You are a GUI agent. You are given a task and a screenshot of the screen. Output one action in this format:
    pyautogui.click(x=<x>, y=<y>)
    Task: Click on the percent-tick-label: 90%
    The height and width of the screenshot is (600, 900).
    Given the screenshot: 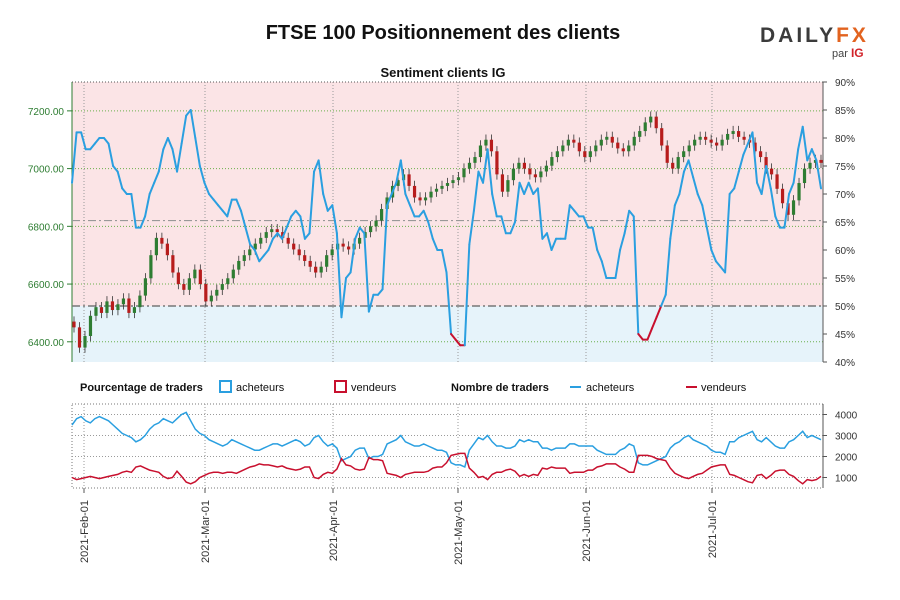 What is the action you would take?
    pyautogui.click(x=845, y=83)
    